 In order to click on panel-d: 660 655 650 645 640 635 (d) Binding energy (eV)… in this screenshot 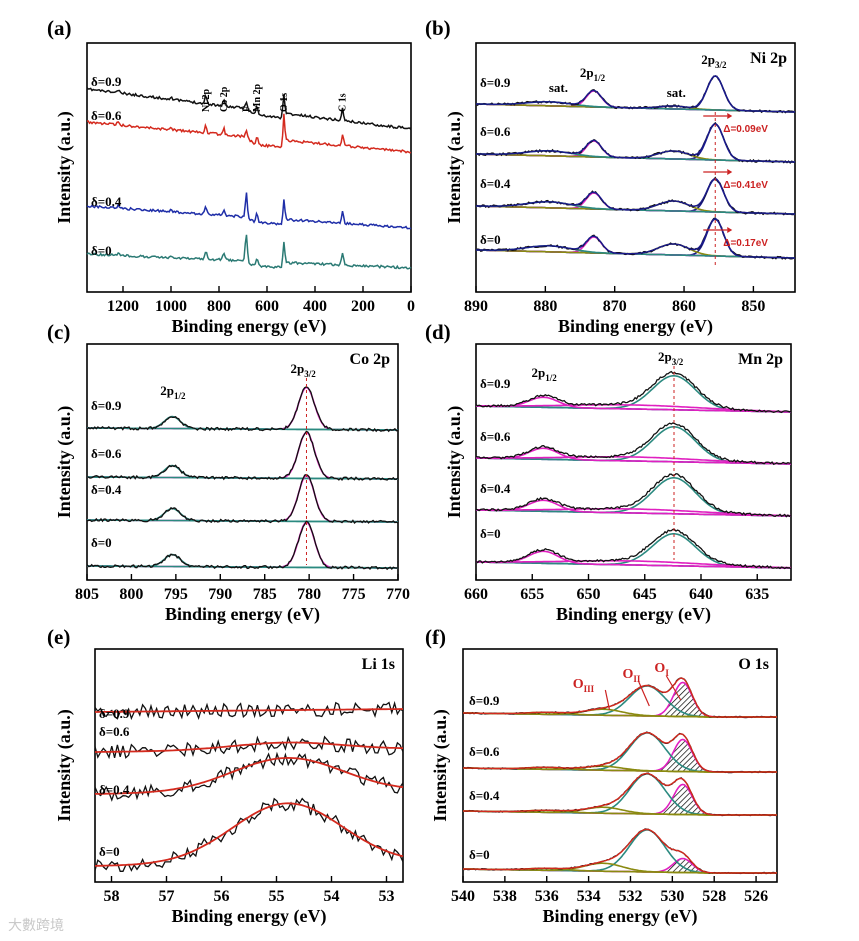, I will do `click(608, 472)`.